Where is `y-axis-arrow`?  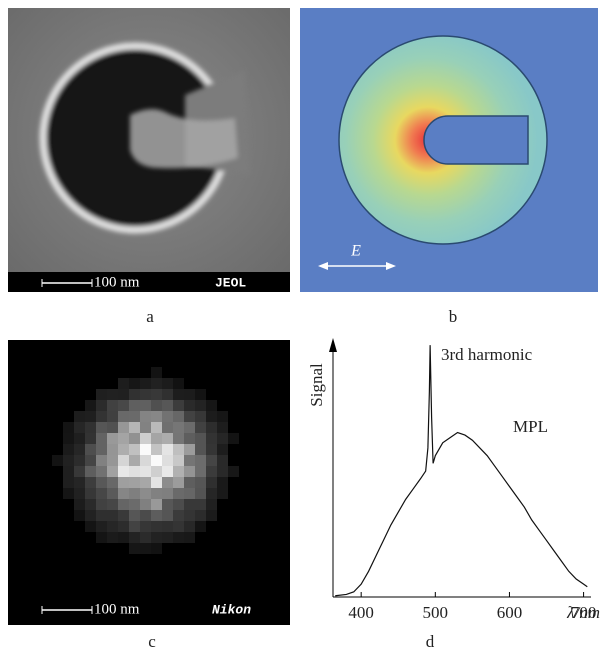 y-axis-arrow is located at coordinates (333, 345).